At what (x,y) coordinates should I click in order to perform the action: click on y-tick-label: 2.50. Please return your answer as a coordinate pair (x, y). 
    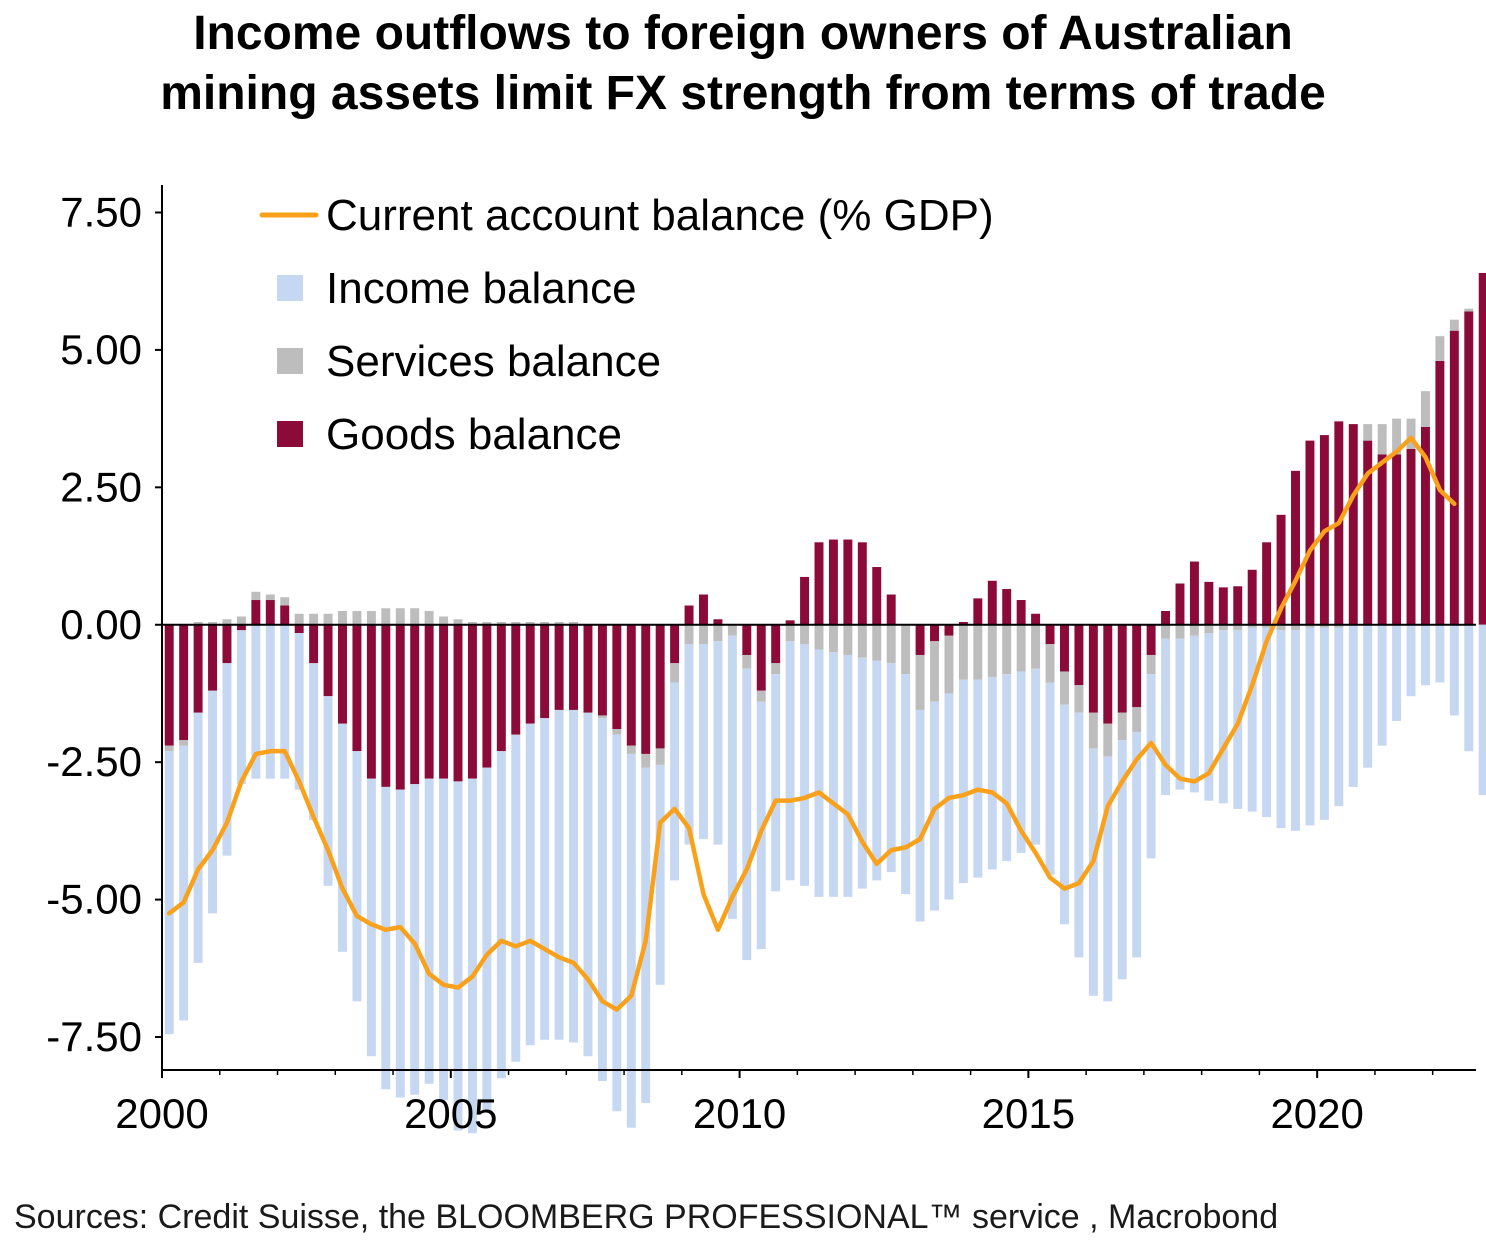
    Looking at the image, I should click on (101, 486).